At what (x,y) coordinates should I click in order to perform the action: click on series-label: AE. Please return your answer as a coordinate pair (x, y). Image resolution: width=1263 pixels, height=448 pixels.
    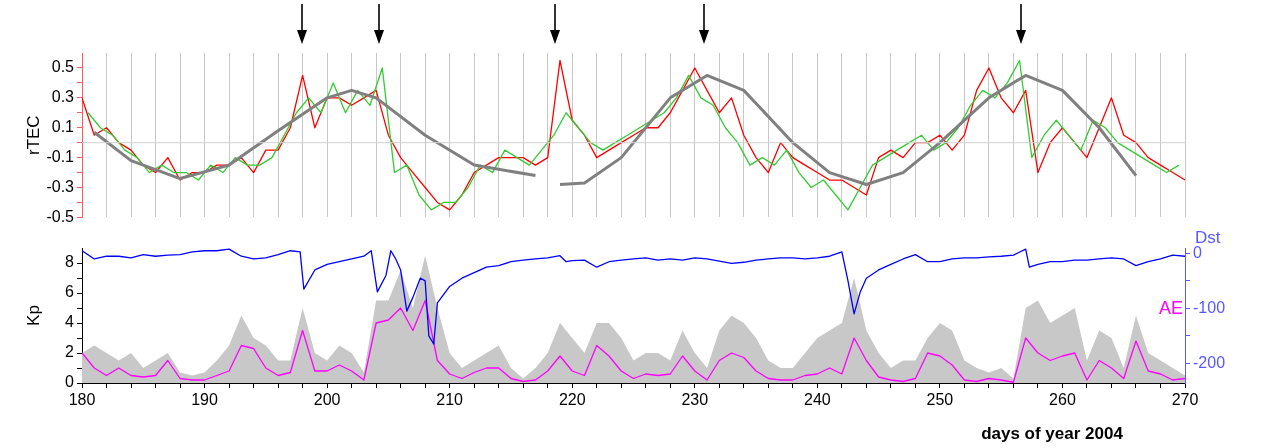
    Looking at the image, I should click on (1170, 307).